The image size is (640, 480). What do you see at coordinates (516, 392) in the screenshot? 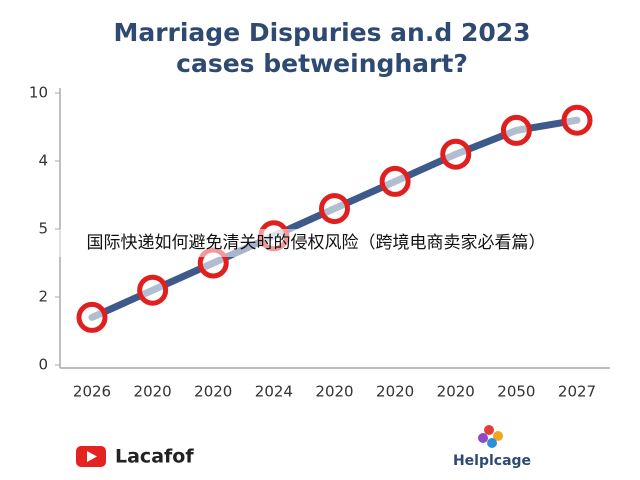
I see `x-tick-label: 2050` at bounding box center [516, 392].